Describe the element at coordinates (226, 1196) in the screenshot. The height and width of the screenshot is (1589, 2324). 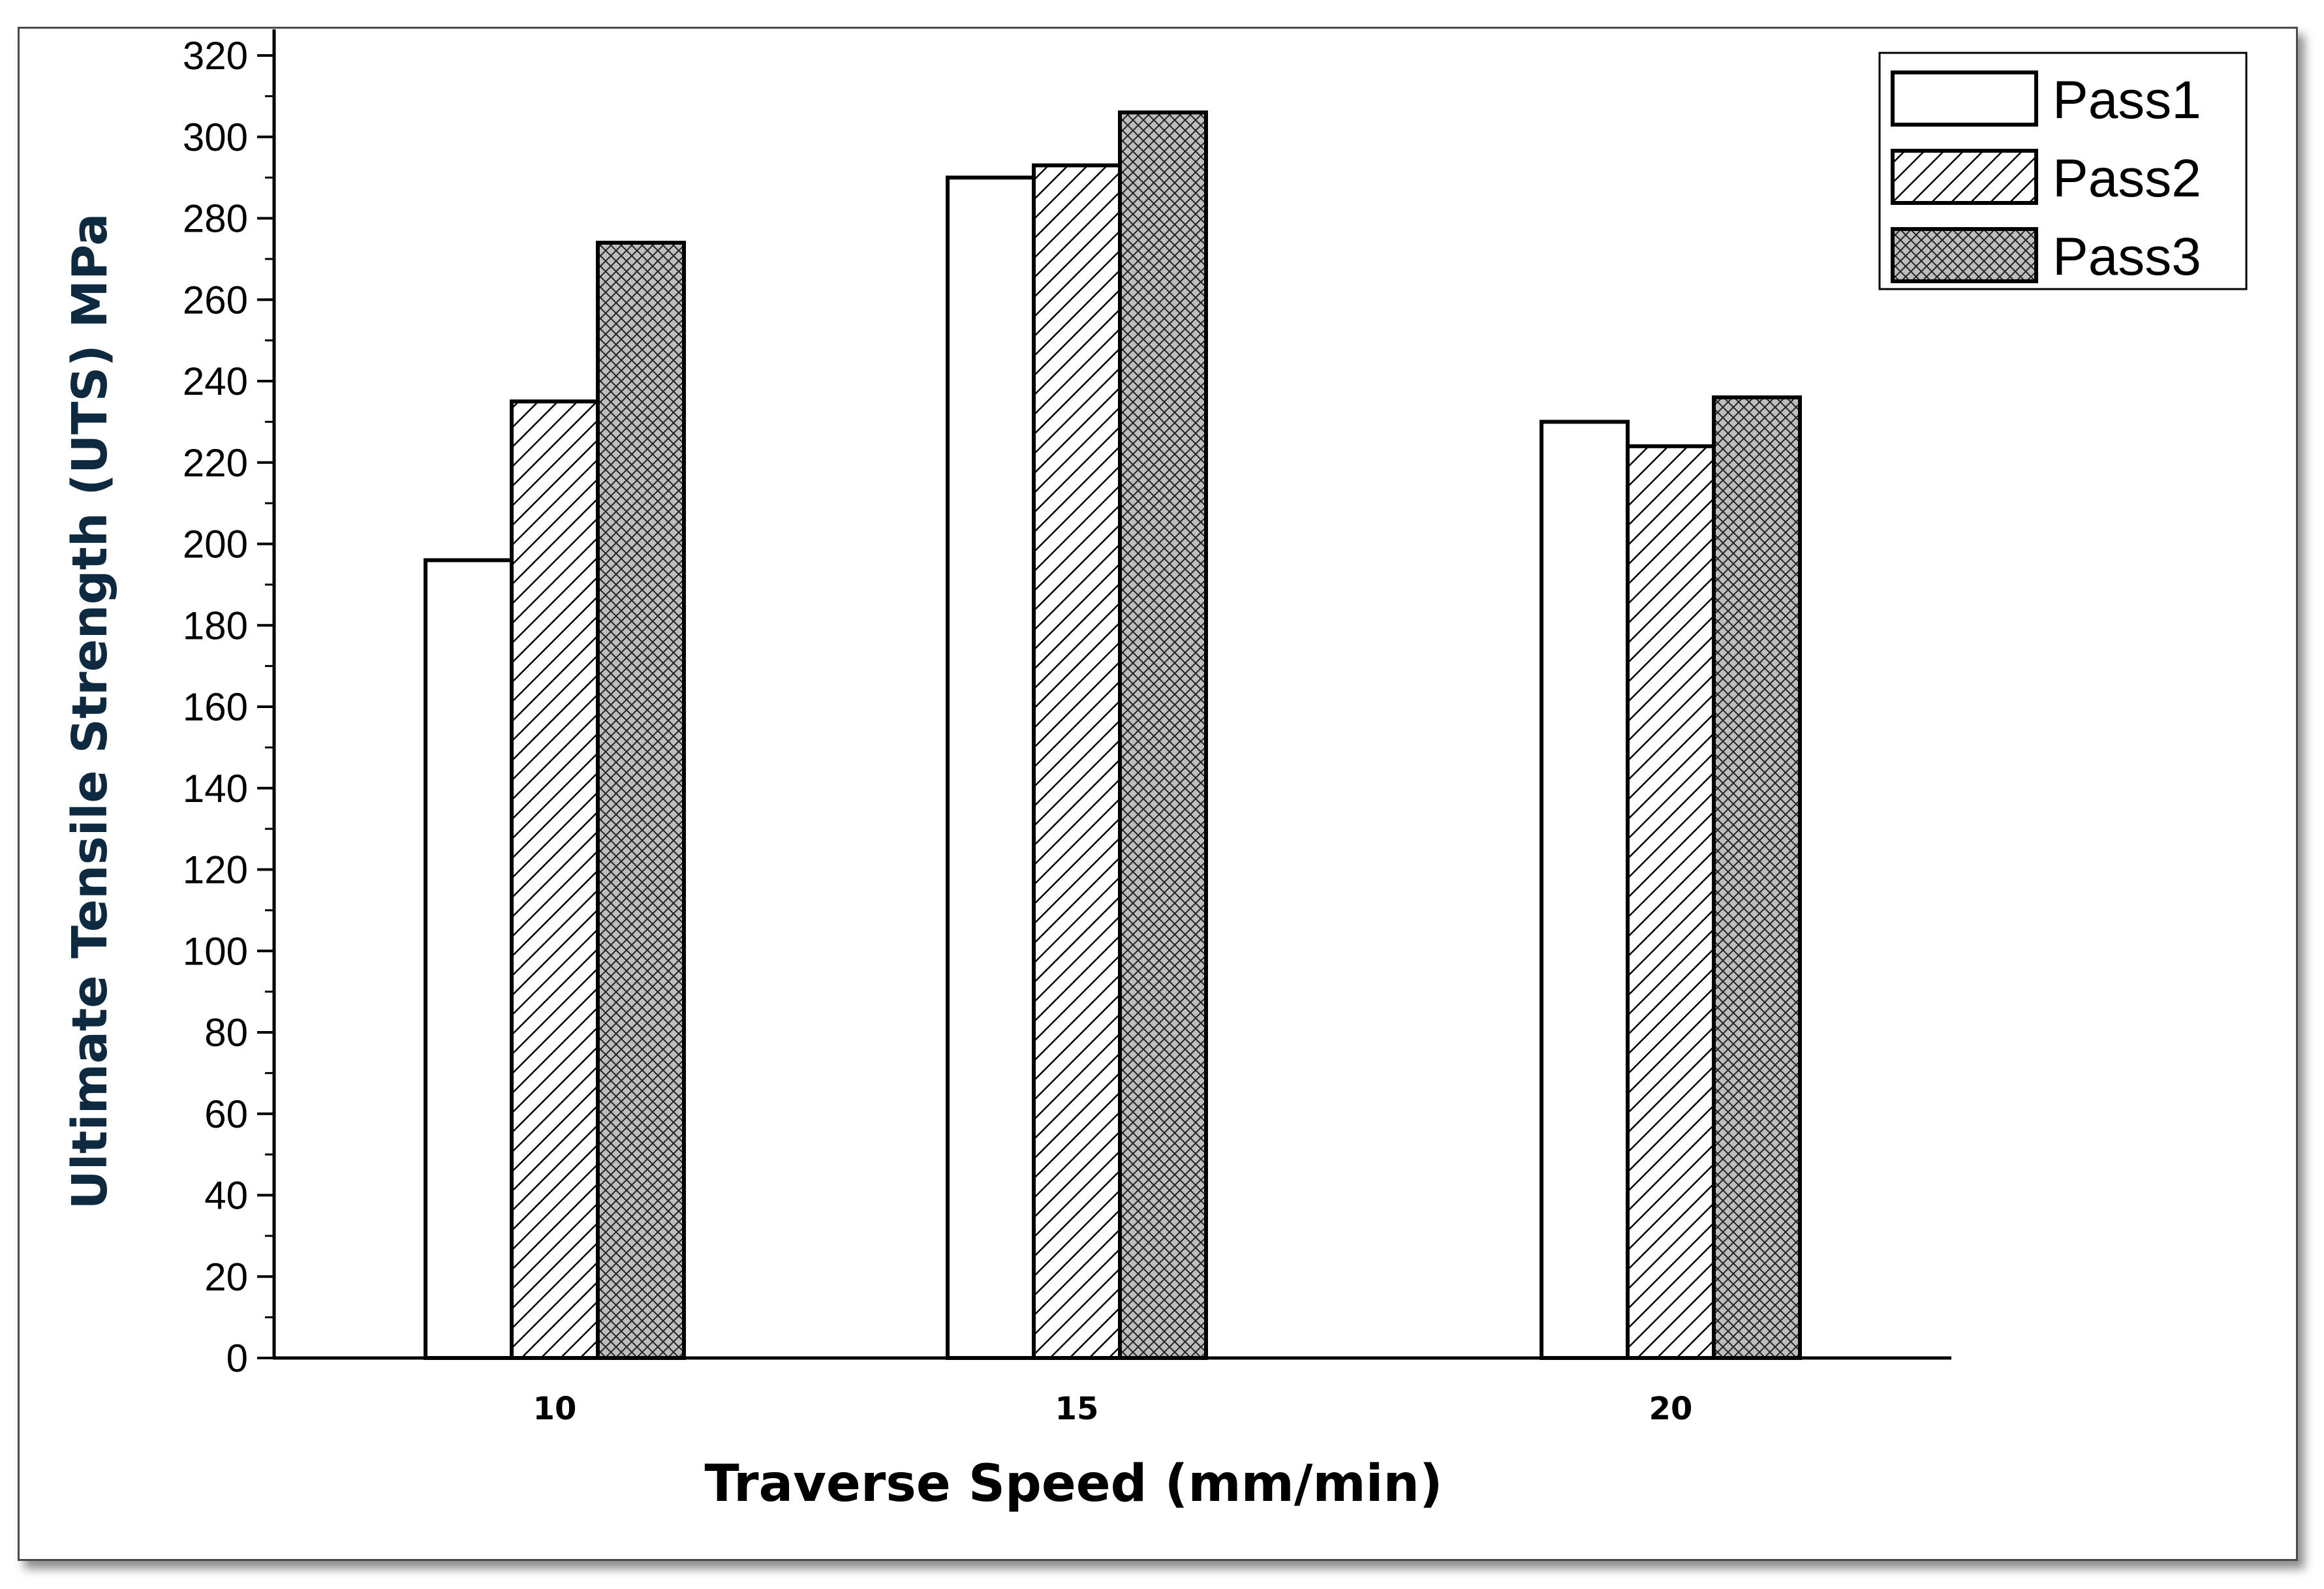
I see `y-tick-label: 40` at that location.